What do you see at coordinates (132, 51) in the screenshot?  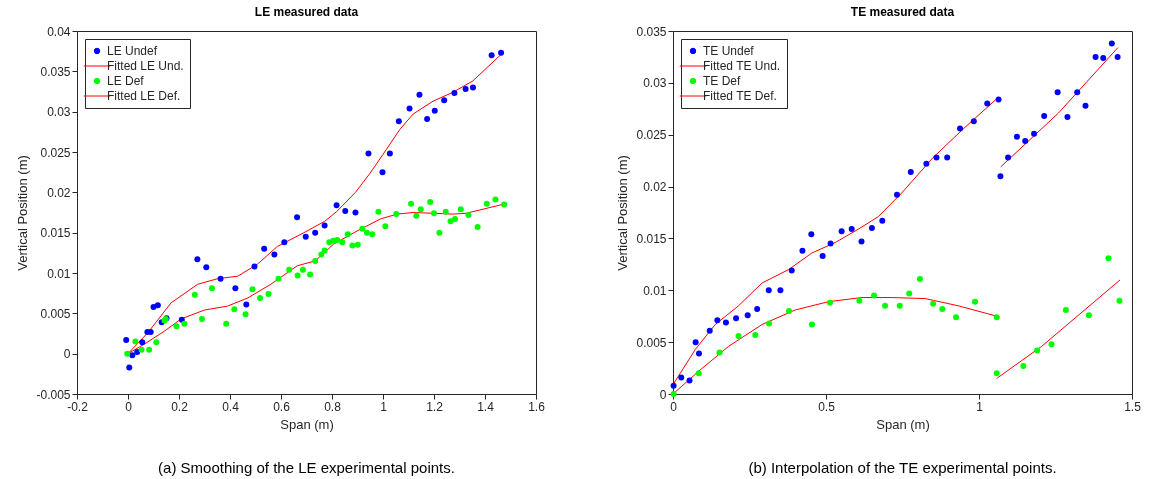 I see `legend-label: LE Undef` at bounding box center [132, 51].